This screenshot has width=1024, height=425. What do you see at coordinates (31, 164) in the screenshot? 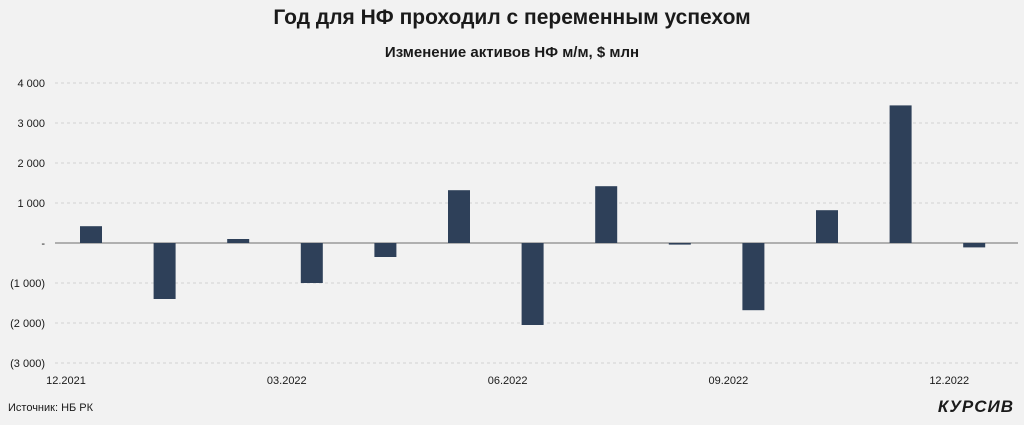
I see `y-tick-label: 2 000` at bounding box center [31, 164].